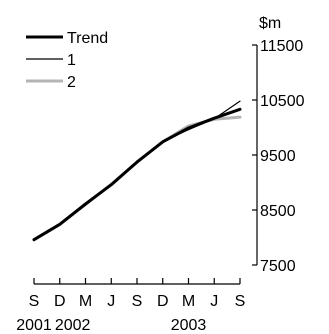  I want to click on y-tick-label: 8500, so click(278, 211).